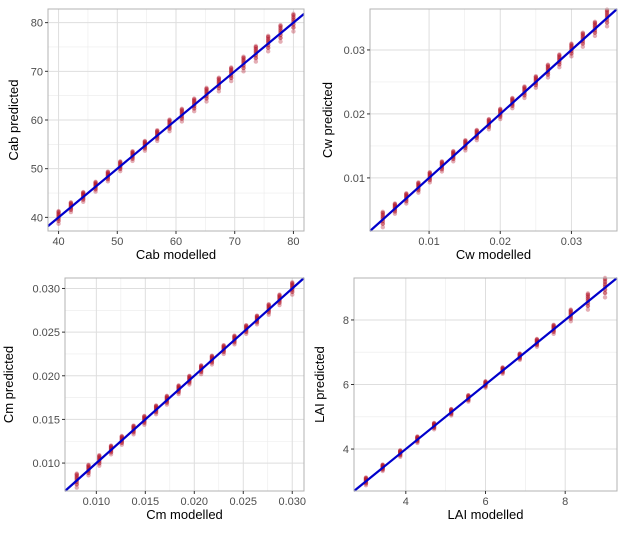  Describe the element at coordinates (46, 289) in the screenshot. I see `y-tick-label: 0.030` at that location.